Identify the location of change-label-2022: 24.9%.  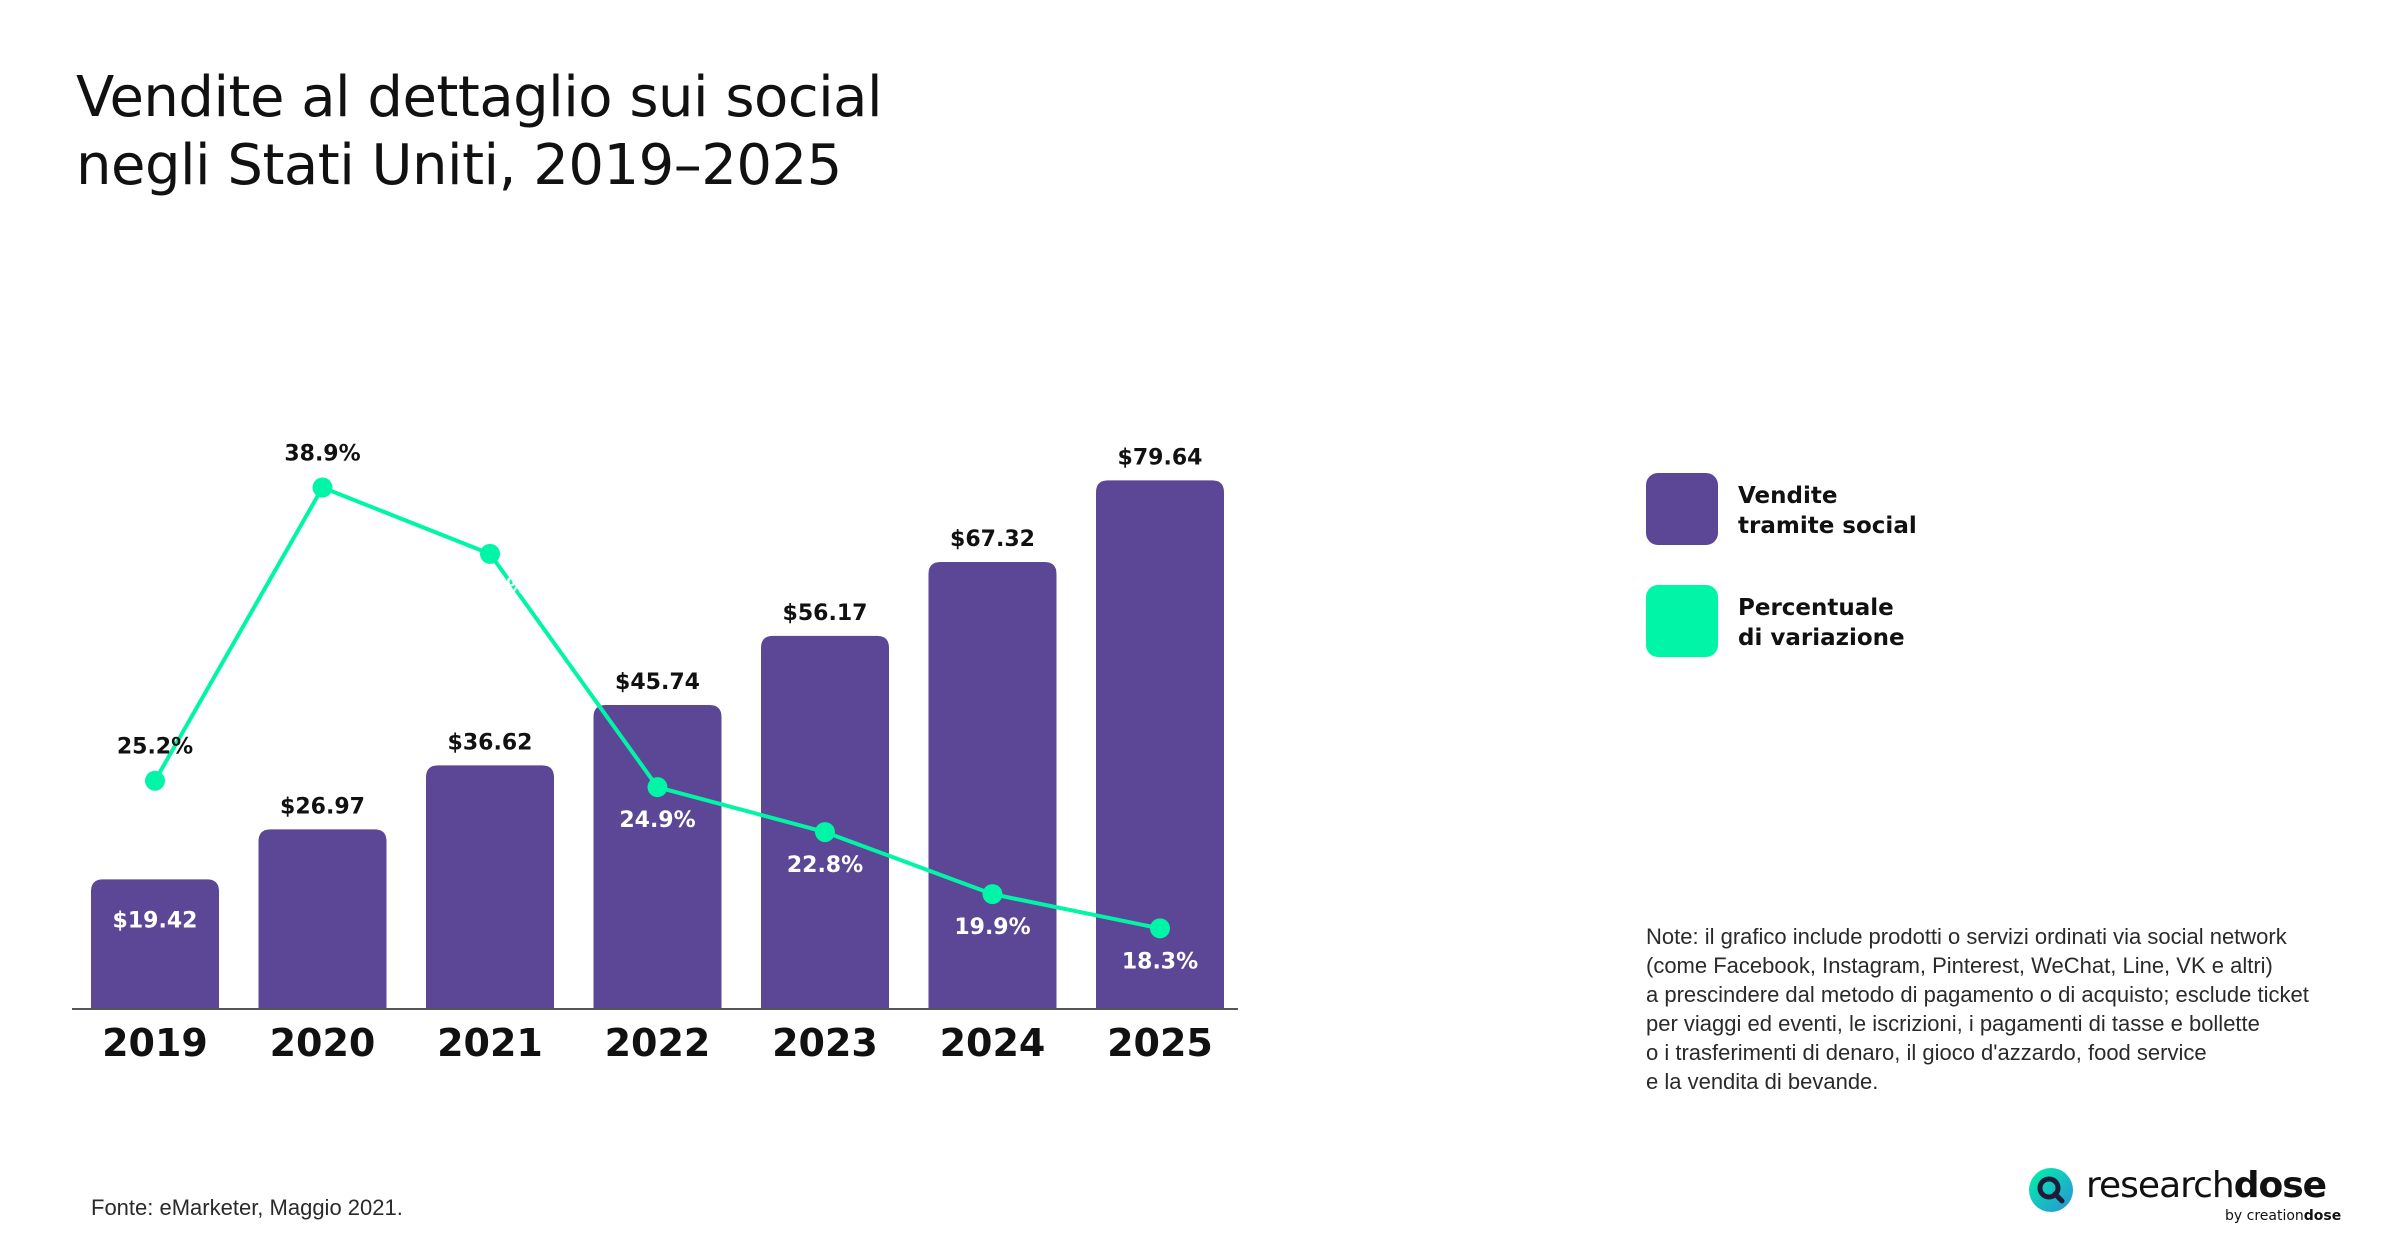
(657, 820).